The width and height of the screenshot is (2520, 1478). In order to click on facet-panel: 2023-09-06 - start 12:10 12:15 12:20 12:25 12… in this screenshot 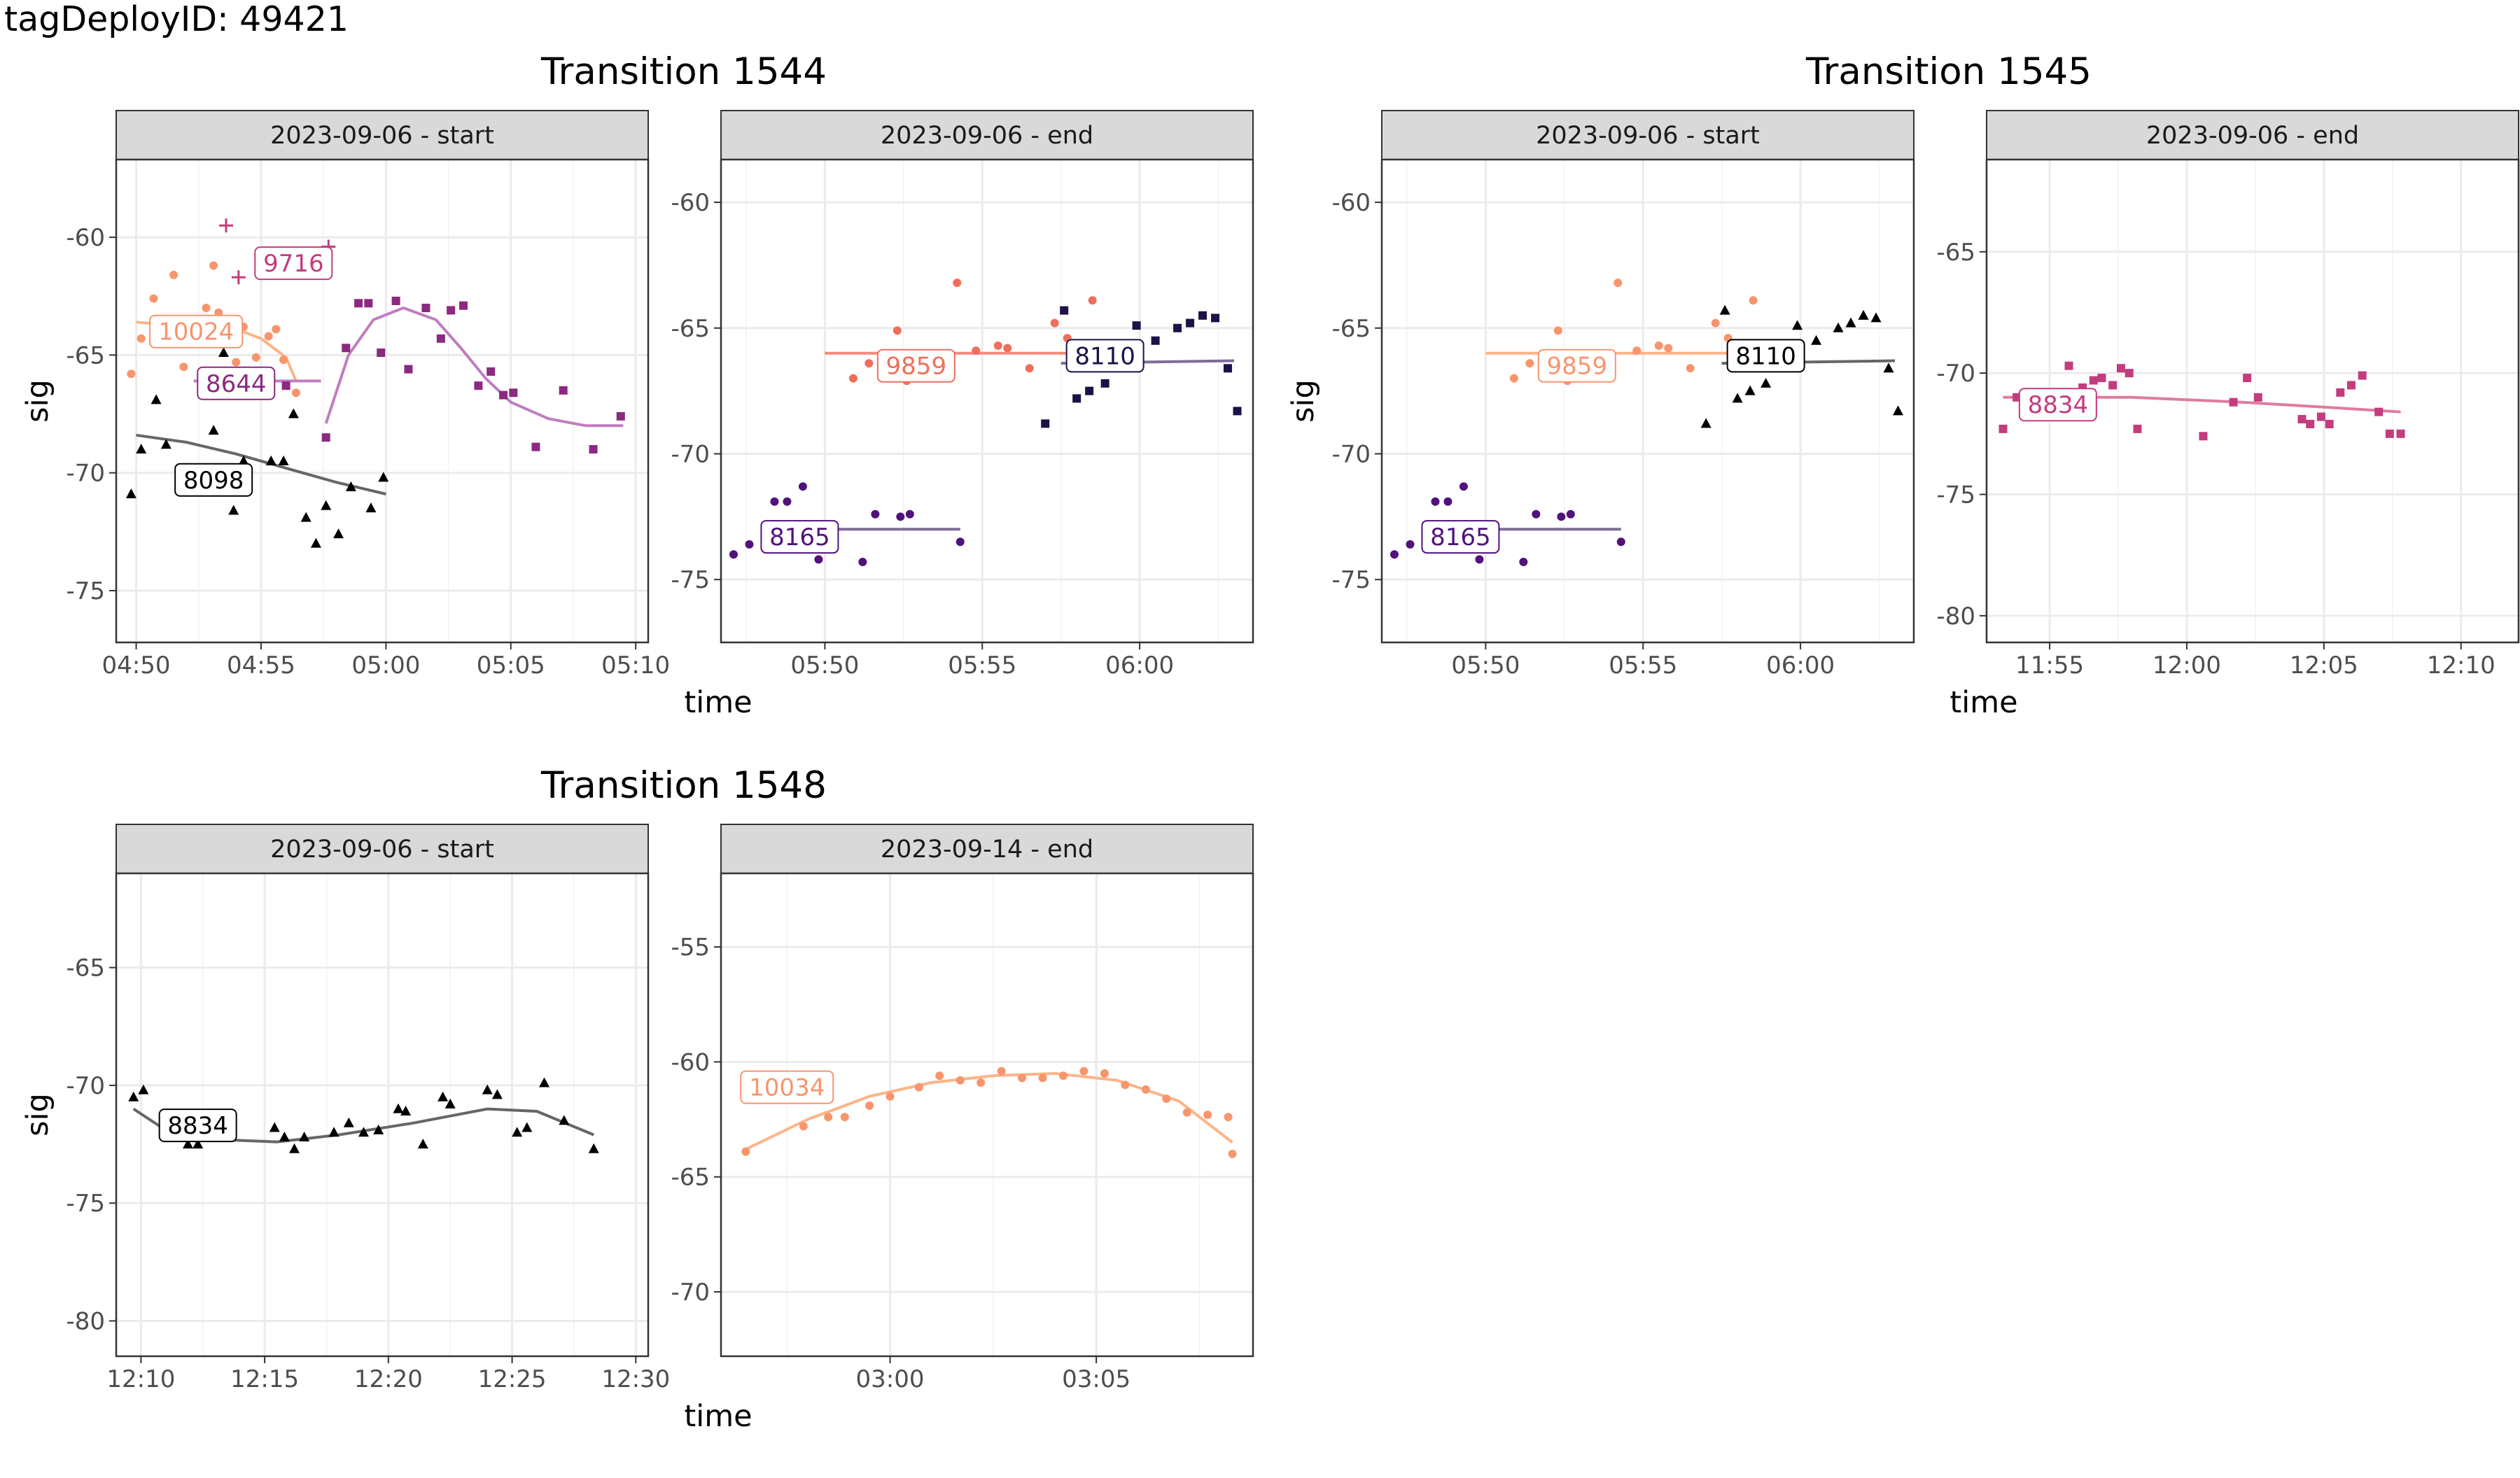, I will do `click(368, 1108)`.